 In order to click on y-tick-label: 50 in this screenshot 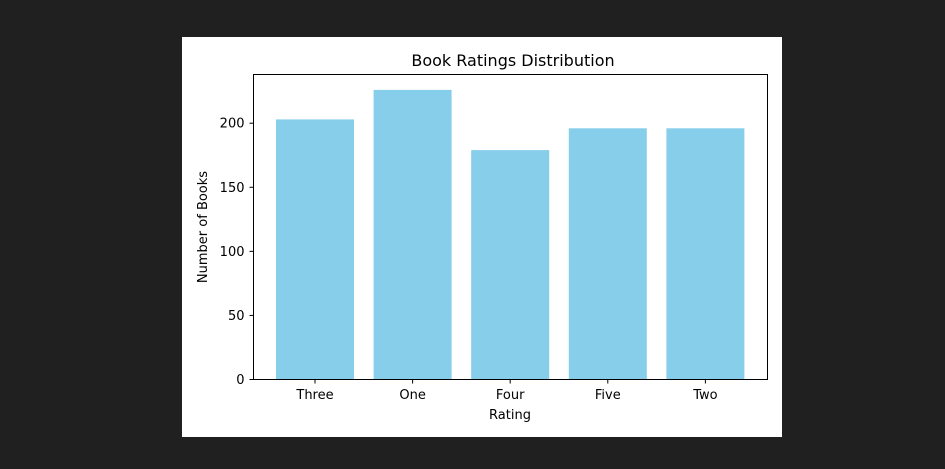, I will do `click(236, 316)`.